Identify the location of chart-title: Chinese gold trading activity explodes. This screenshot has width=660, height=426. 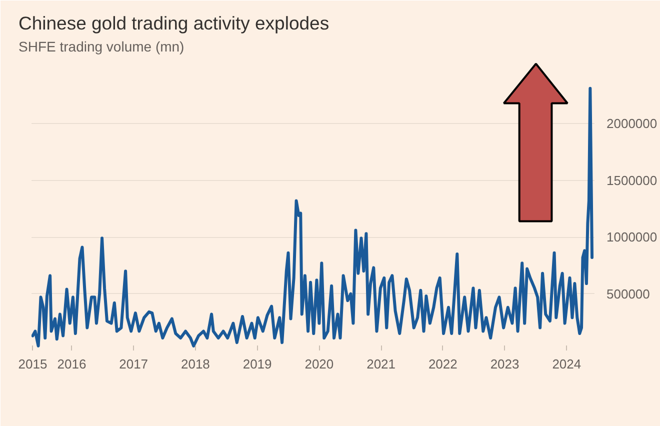
(174, 23).